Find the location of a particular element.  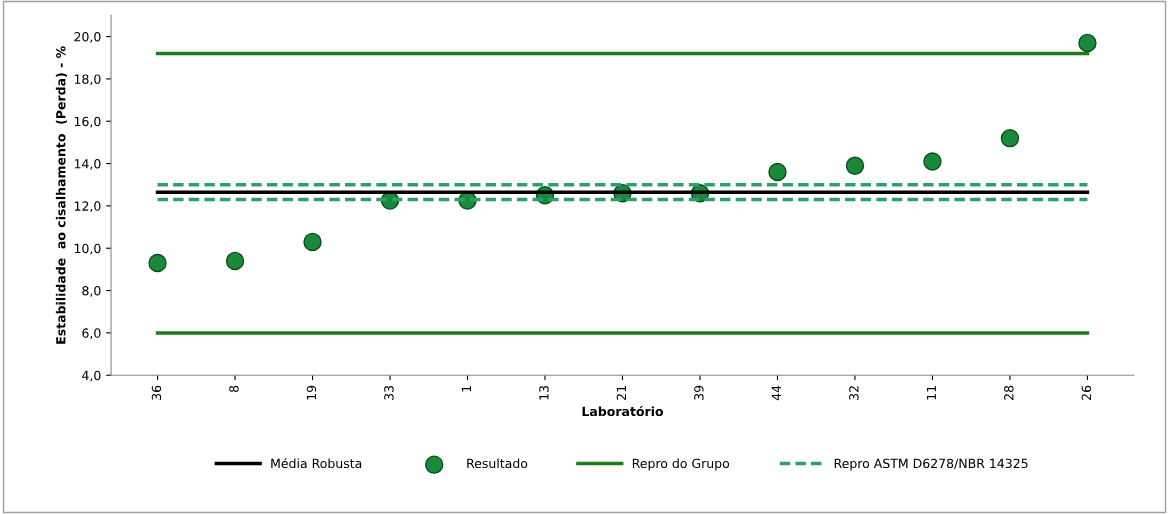

x-tick-label: 36 is located at coordinates (156, 392).